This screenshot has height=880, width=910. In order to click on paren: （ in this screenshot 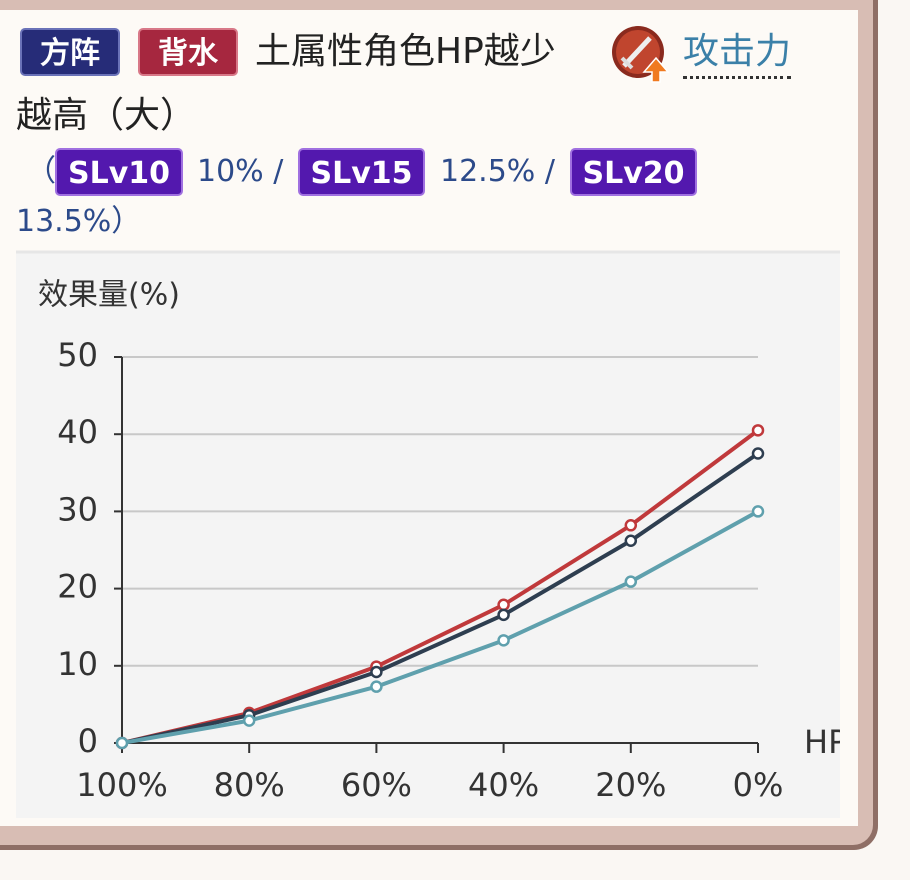, I will do `click(41, 171)`.